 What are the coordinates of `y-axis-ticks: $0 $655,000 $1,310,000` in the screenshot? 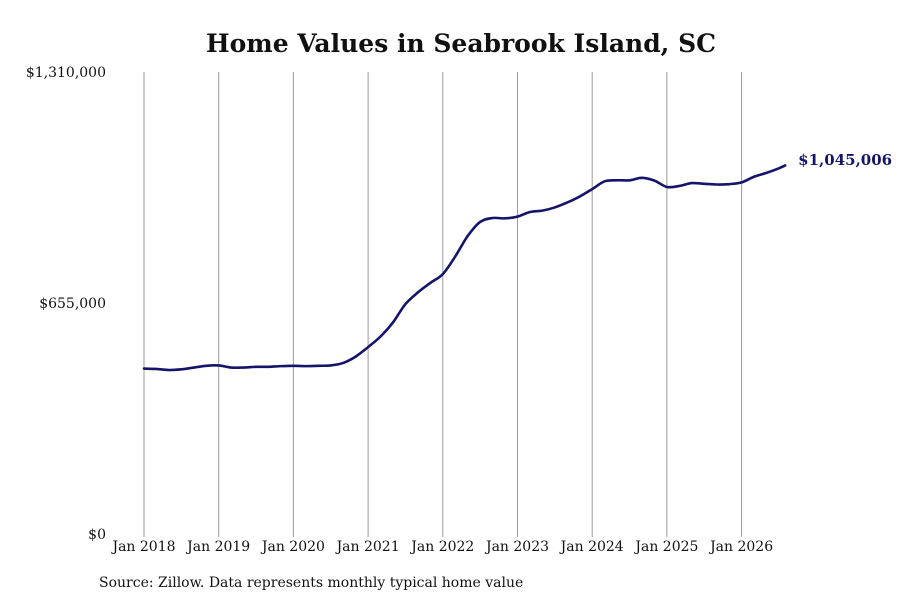 It's located at (66, 304).